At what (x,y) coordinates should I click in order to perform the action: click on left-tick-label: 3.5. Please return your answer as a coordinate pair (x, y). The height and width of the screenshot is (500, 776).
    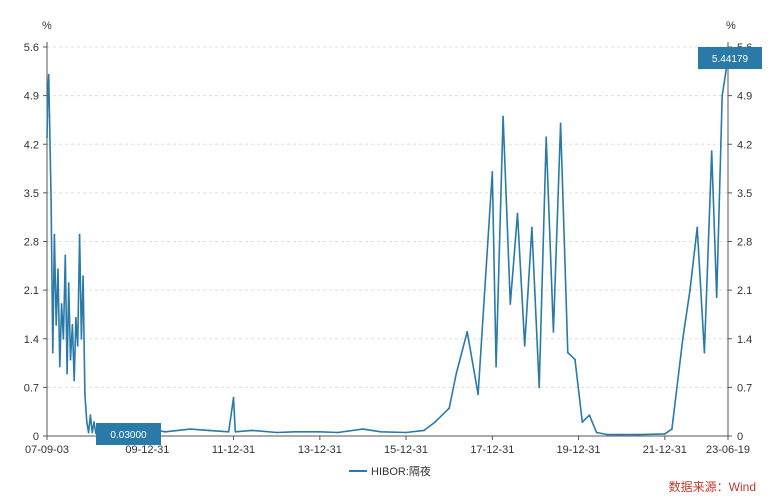
    Looking at the image, I should click on (31, 194).